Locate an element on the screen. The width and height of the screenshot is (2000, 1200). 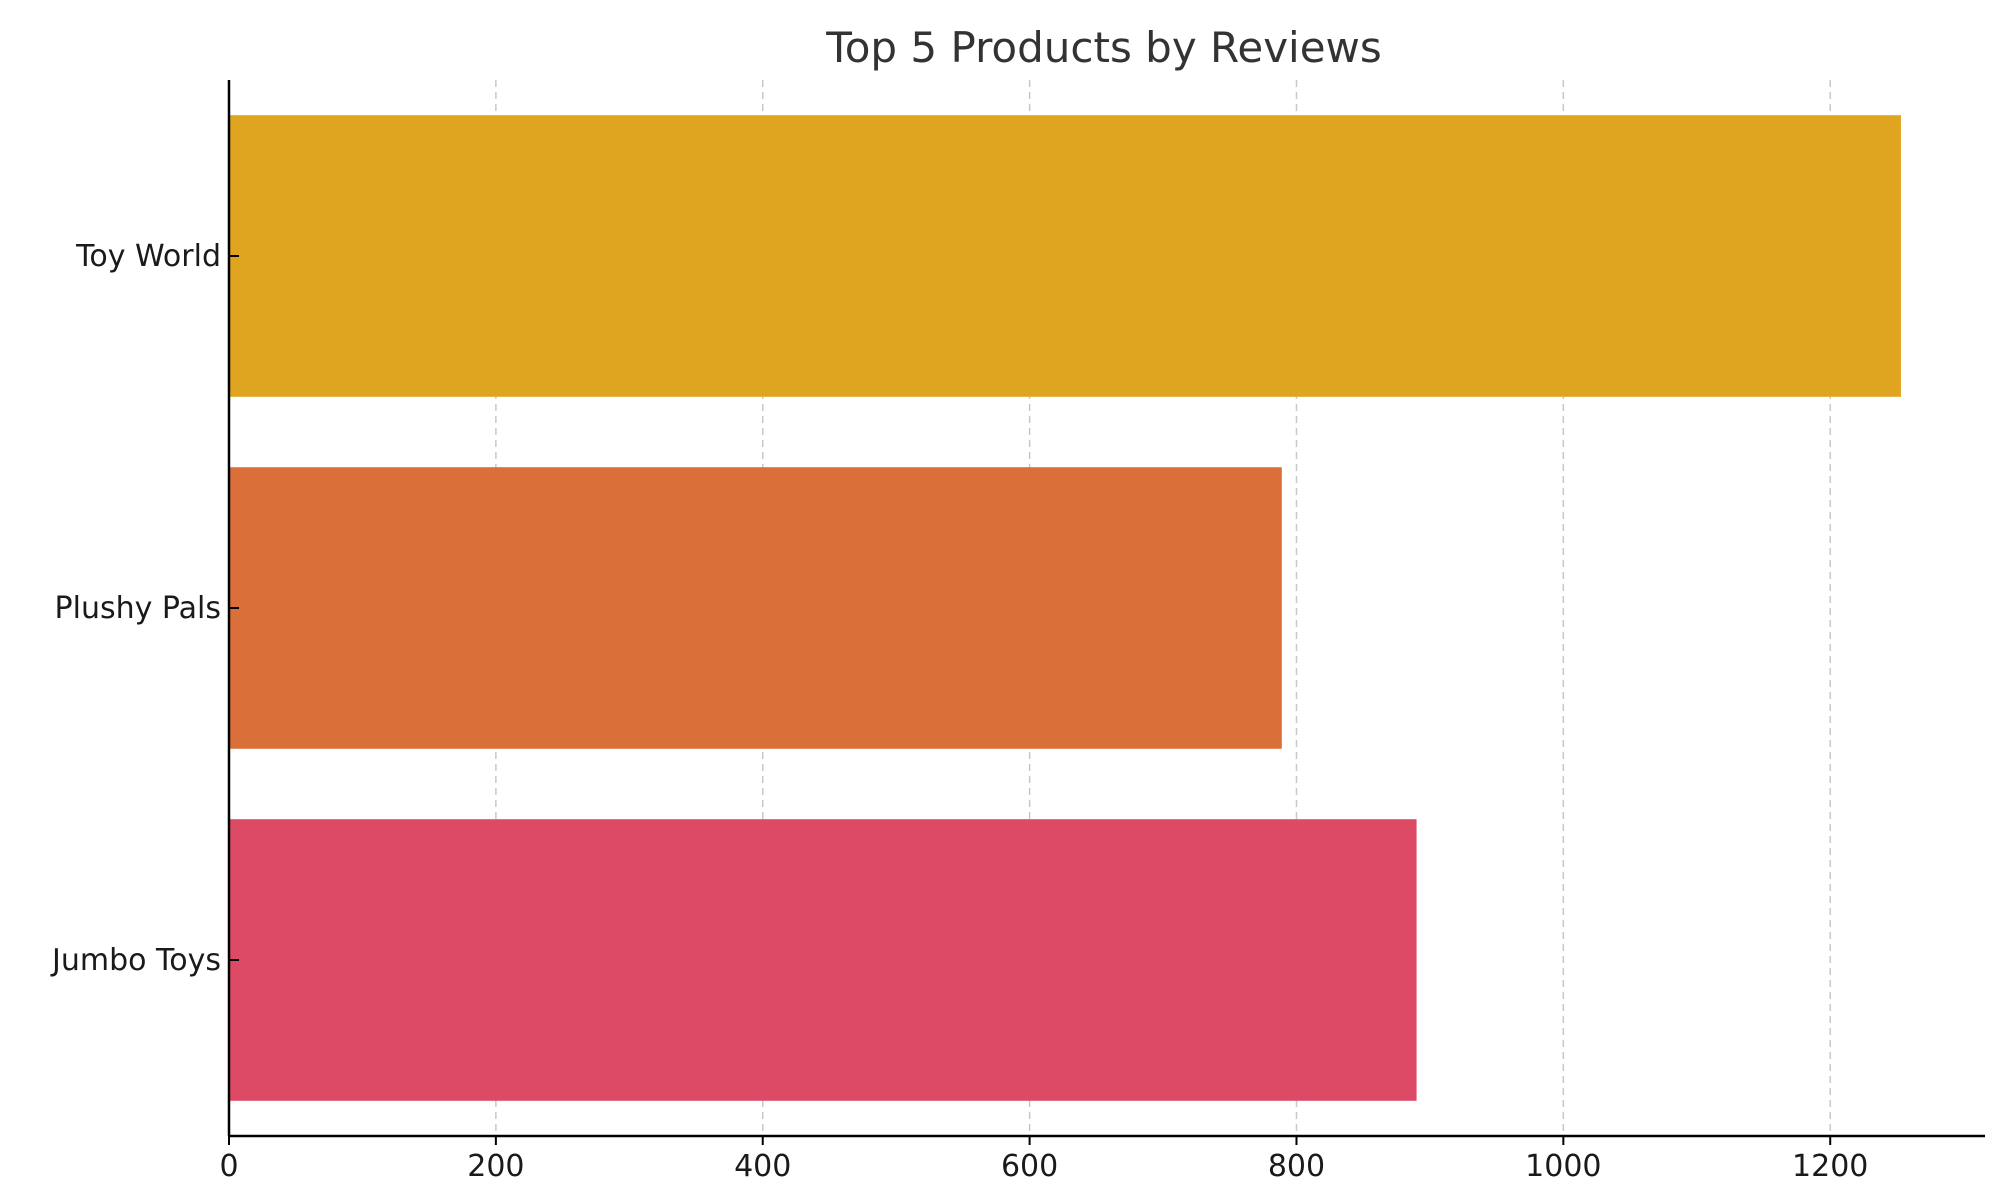
x-tick-label-400: 400 is located at coordinates (762, 1166).